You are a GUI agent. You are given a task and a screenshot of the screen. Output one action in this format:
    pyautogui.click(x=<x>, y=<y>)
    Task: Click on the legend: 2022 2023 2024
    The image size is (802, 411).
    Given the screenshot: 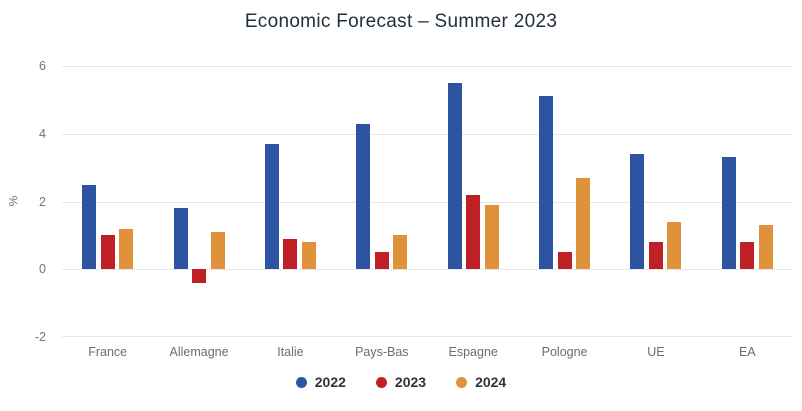 What is the action you would take?
    pyautogui.click(x=401, y=382)
    